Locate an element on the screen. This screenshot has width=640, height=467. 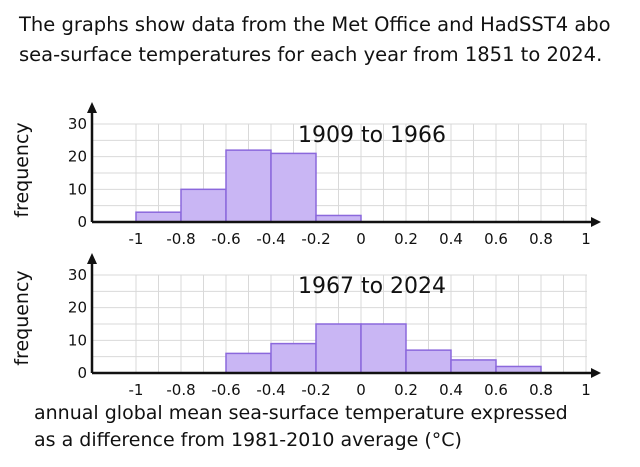
chart1-x-tick-label: -0.8 is located at coordinates (180, 239).